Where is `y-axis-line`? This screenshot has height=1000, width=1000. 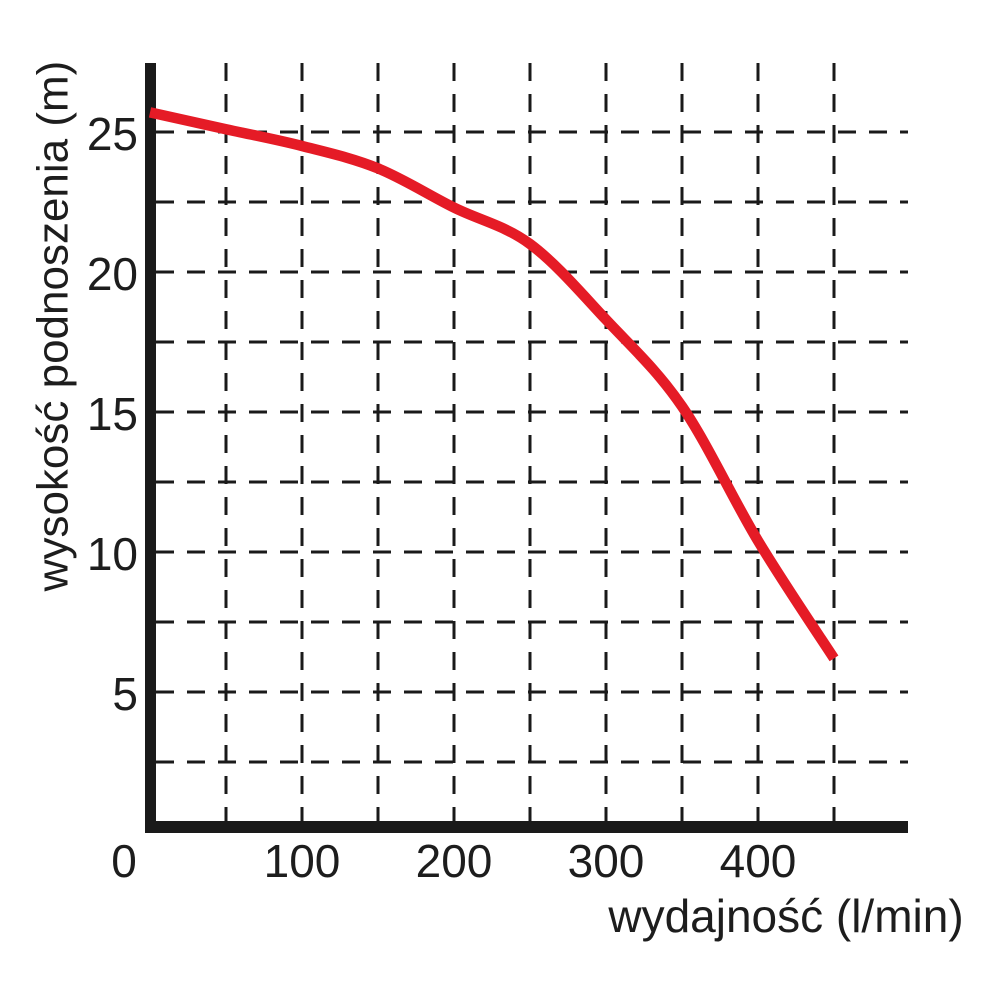 y-axis-line is located at coordinates (150, 448).